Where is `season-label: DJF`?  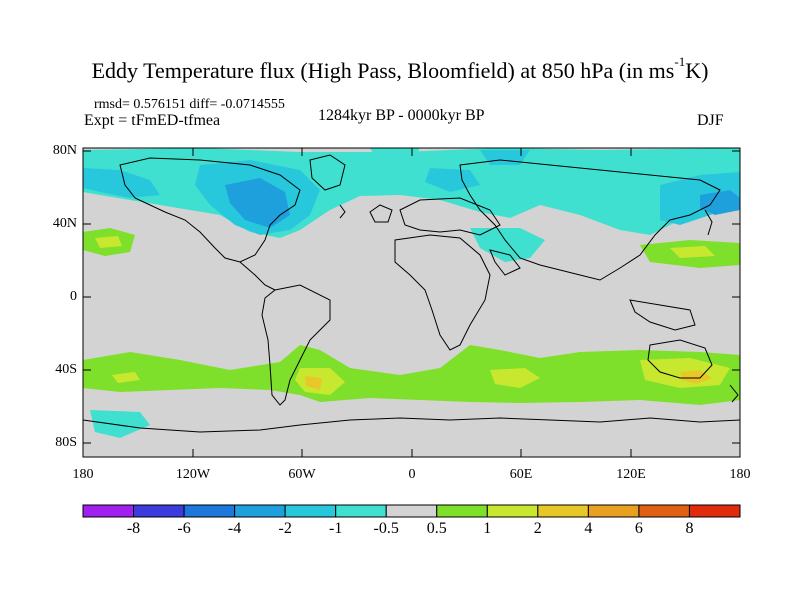
season-label: DJF is located at coordinates (710, 120).